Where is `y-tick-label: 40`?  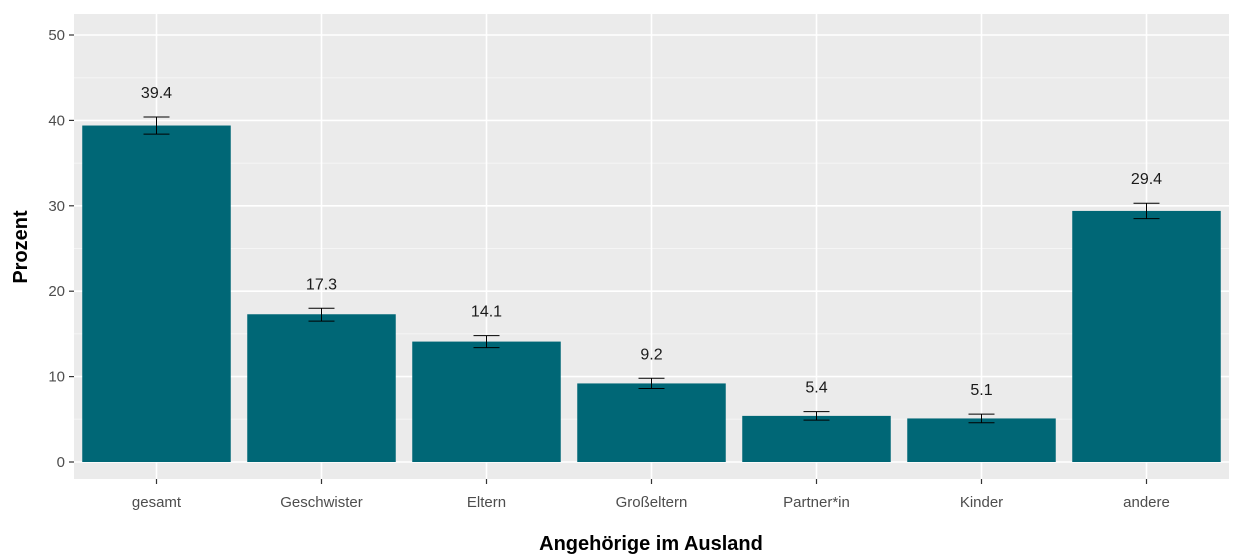
y-tick-label: 40 is located at coordinates (56, 120).